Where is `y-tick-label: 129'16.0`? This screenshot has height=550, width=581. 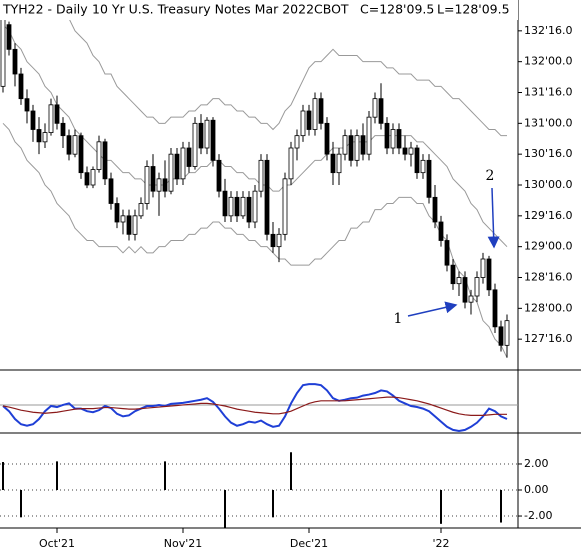 y-tick-label: 129'16.0 is located at coordinates (548, 215).